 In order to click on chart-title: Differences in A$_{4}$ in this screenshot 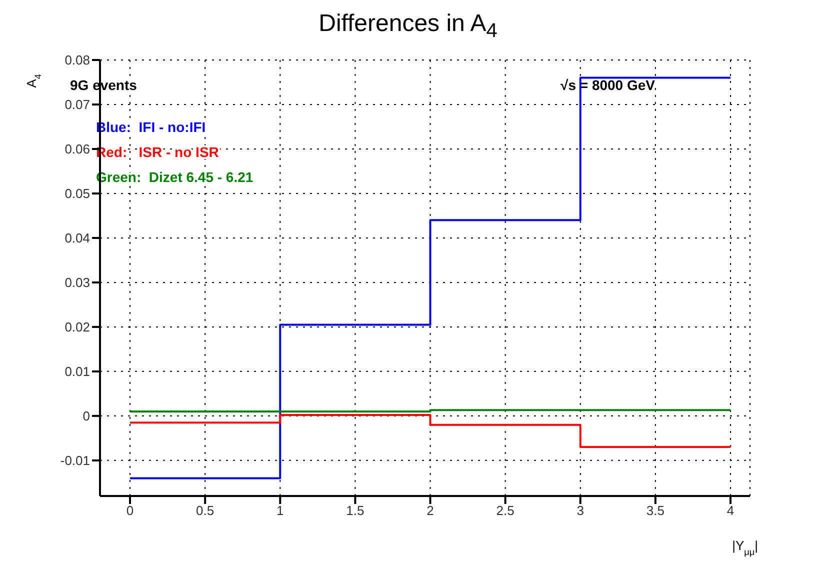, I will do `click(408, 26)`.